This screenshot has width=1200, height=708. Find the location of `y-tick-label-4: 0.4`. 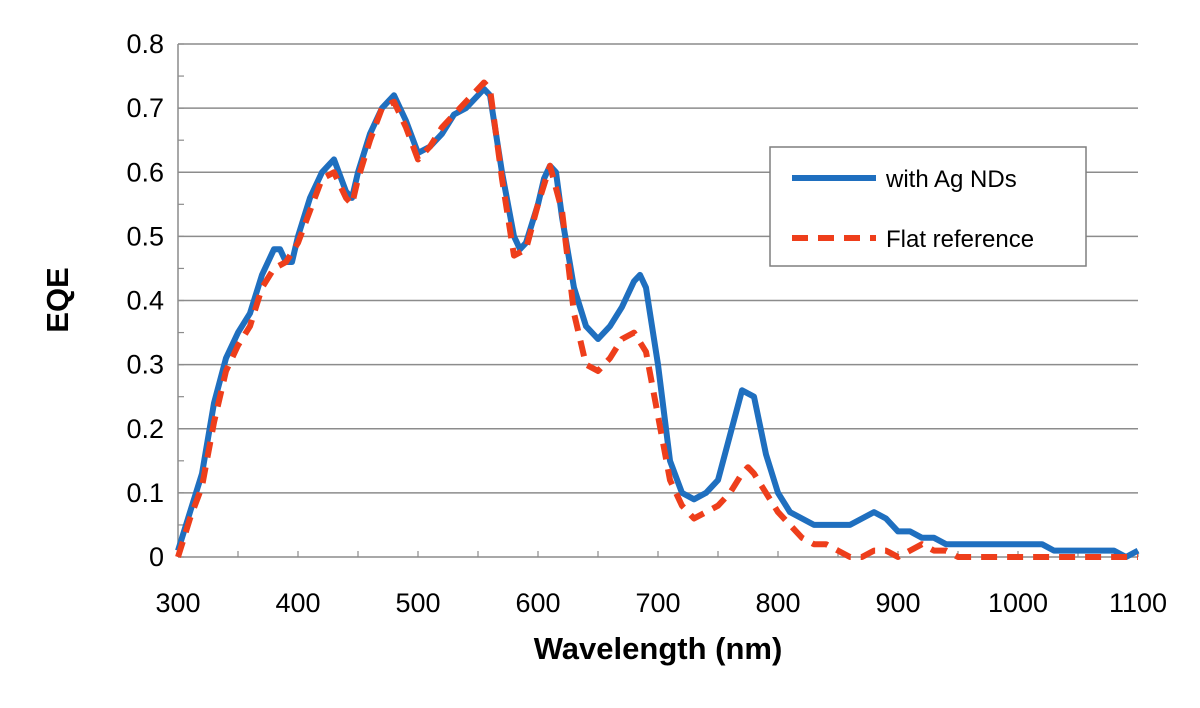

y-tick-label-4: 0.4 is located at coordinates (145, 301).